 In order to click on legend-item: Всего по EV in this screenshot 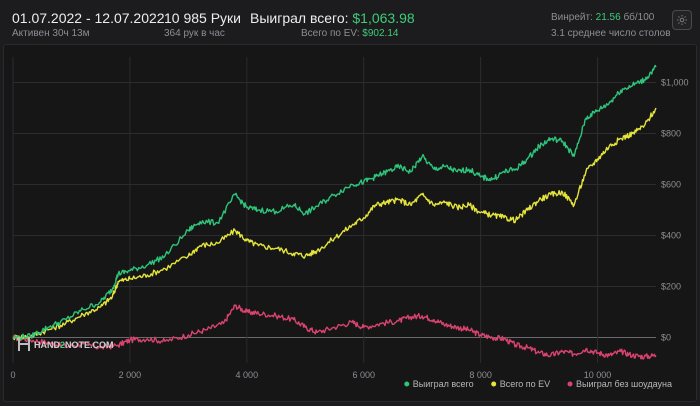, I will do `click(525, 384)`.